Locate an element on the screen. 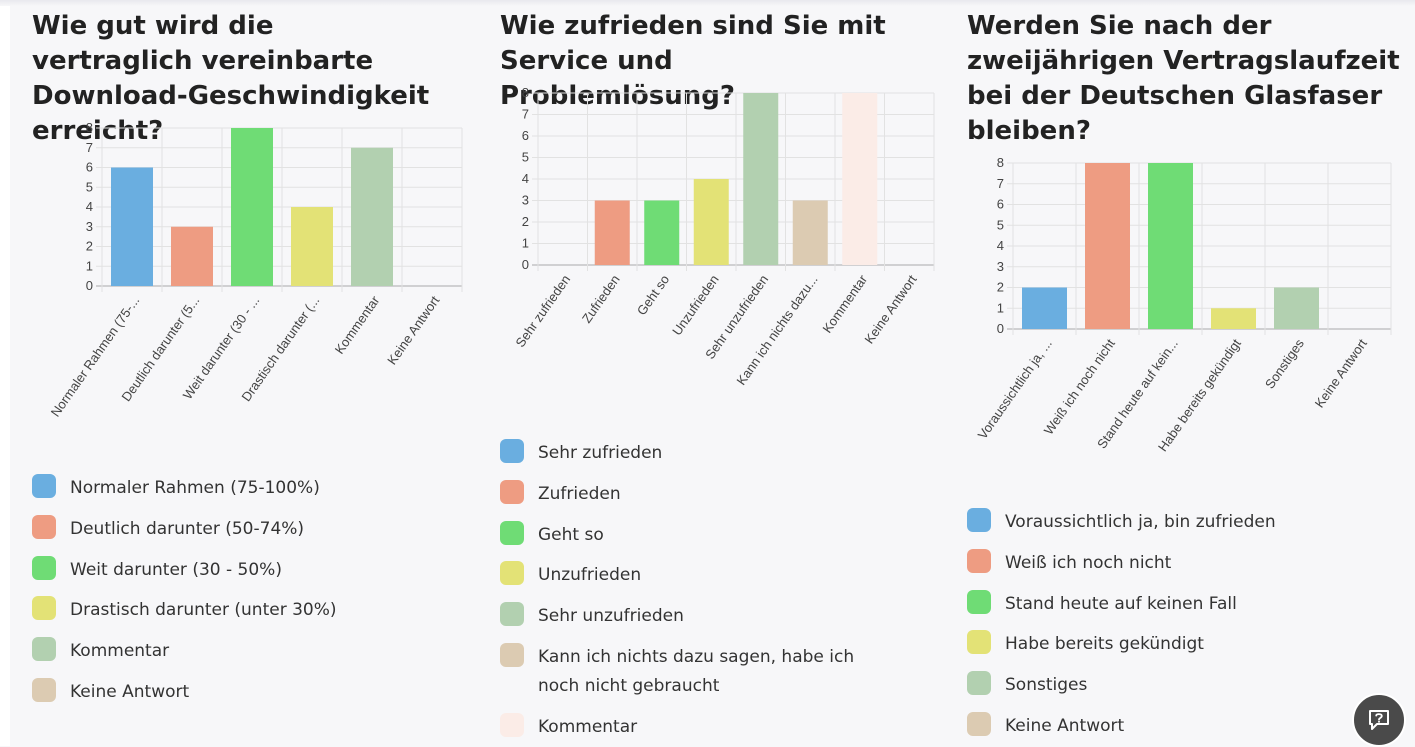  top-shadow is located at coordinates (707, 3).